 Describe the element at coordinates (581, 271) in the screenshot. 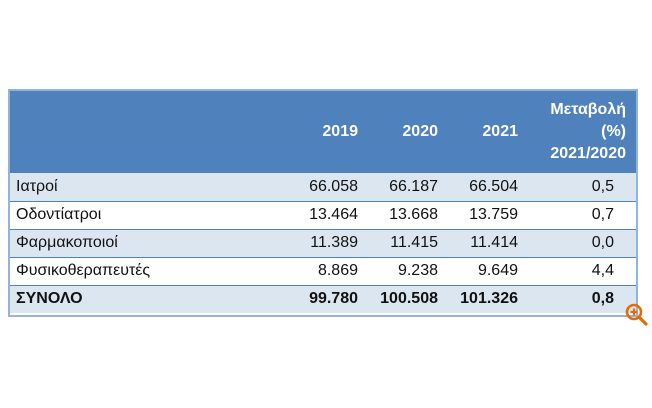

I see `cell-change: 4,4` at that location.